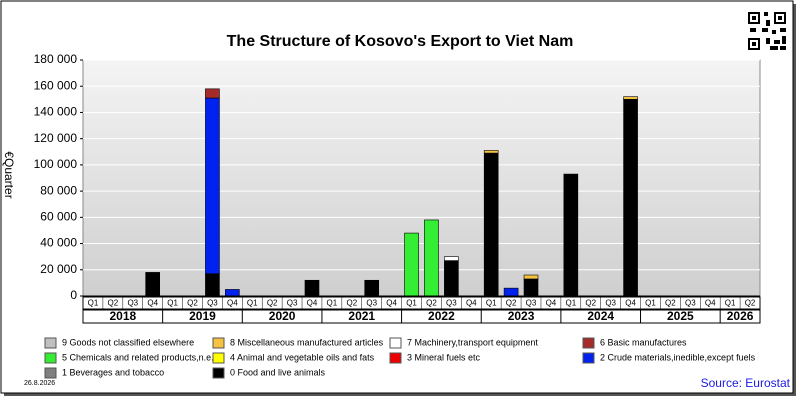 The image size is (800, 405). What do you see at coordinates (746, 383) in the screenshot?
I see `source: Source: Eurostat` at bounding box center [746, 383].